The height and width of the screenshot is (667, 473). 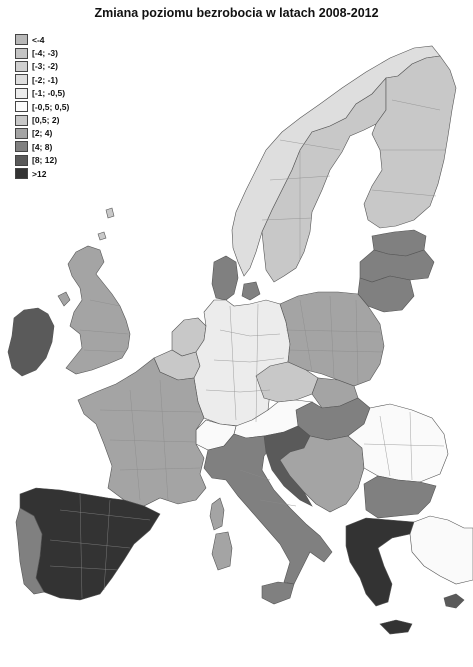 What do you see at coordinates (30, 551) in the screenshot?
I see `region-portugal` at bounding box center [30, 551].